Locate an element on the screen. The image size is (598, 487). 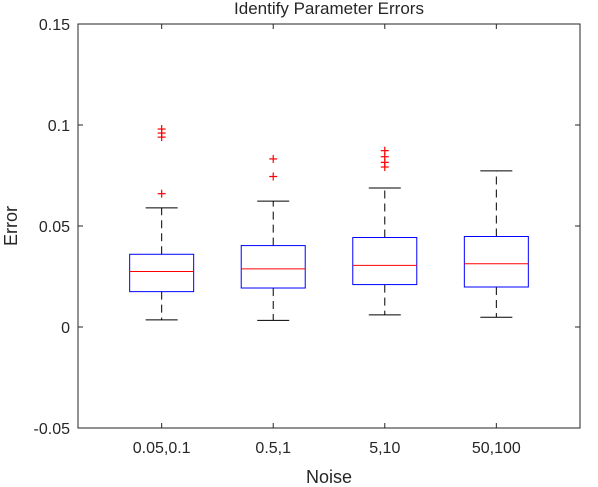
y-tick-label: 0.1 is located at coordinates (59, 126).